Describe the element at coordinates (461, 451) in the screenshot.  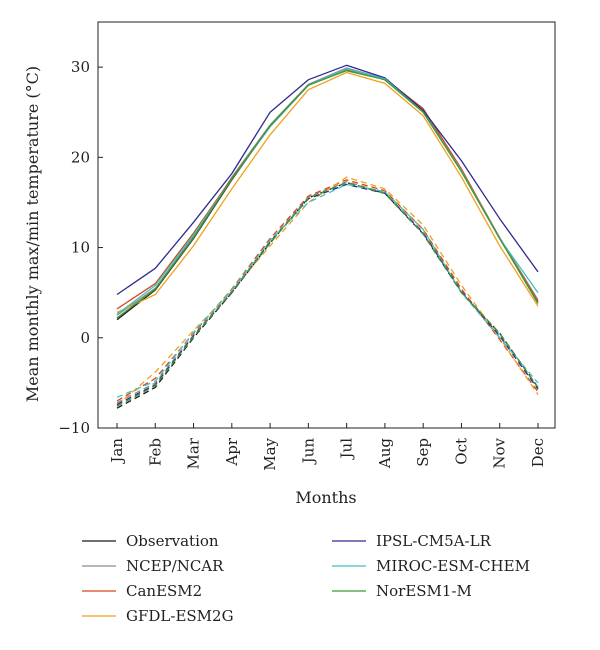
I see `x-tick-label: Oct` at that location.